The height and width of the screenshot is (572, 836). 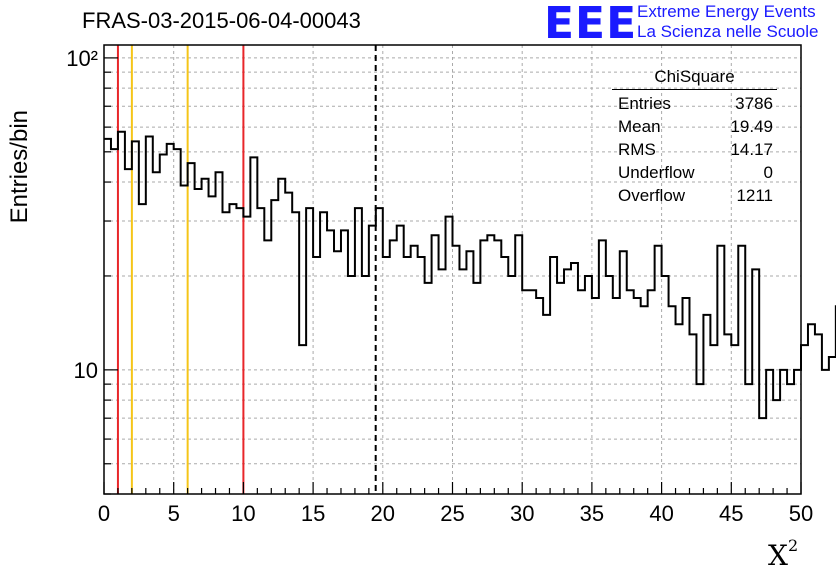 What do you see at coordinates (754, 103) in the screenshot?
I see `stats-value: 3786` at bounding box center [754, 103].